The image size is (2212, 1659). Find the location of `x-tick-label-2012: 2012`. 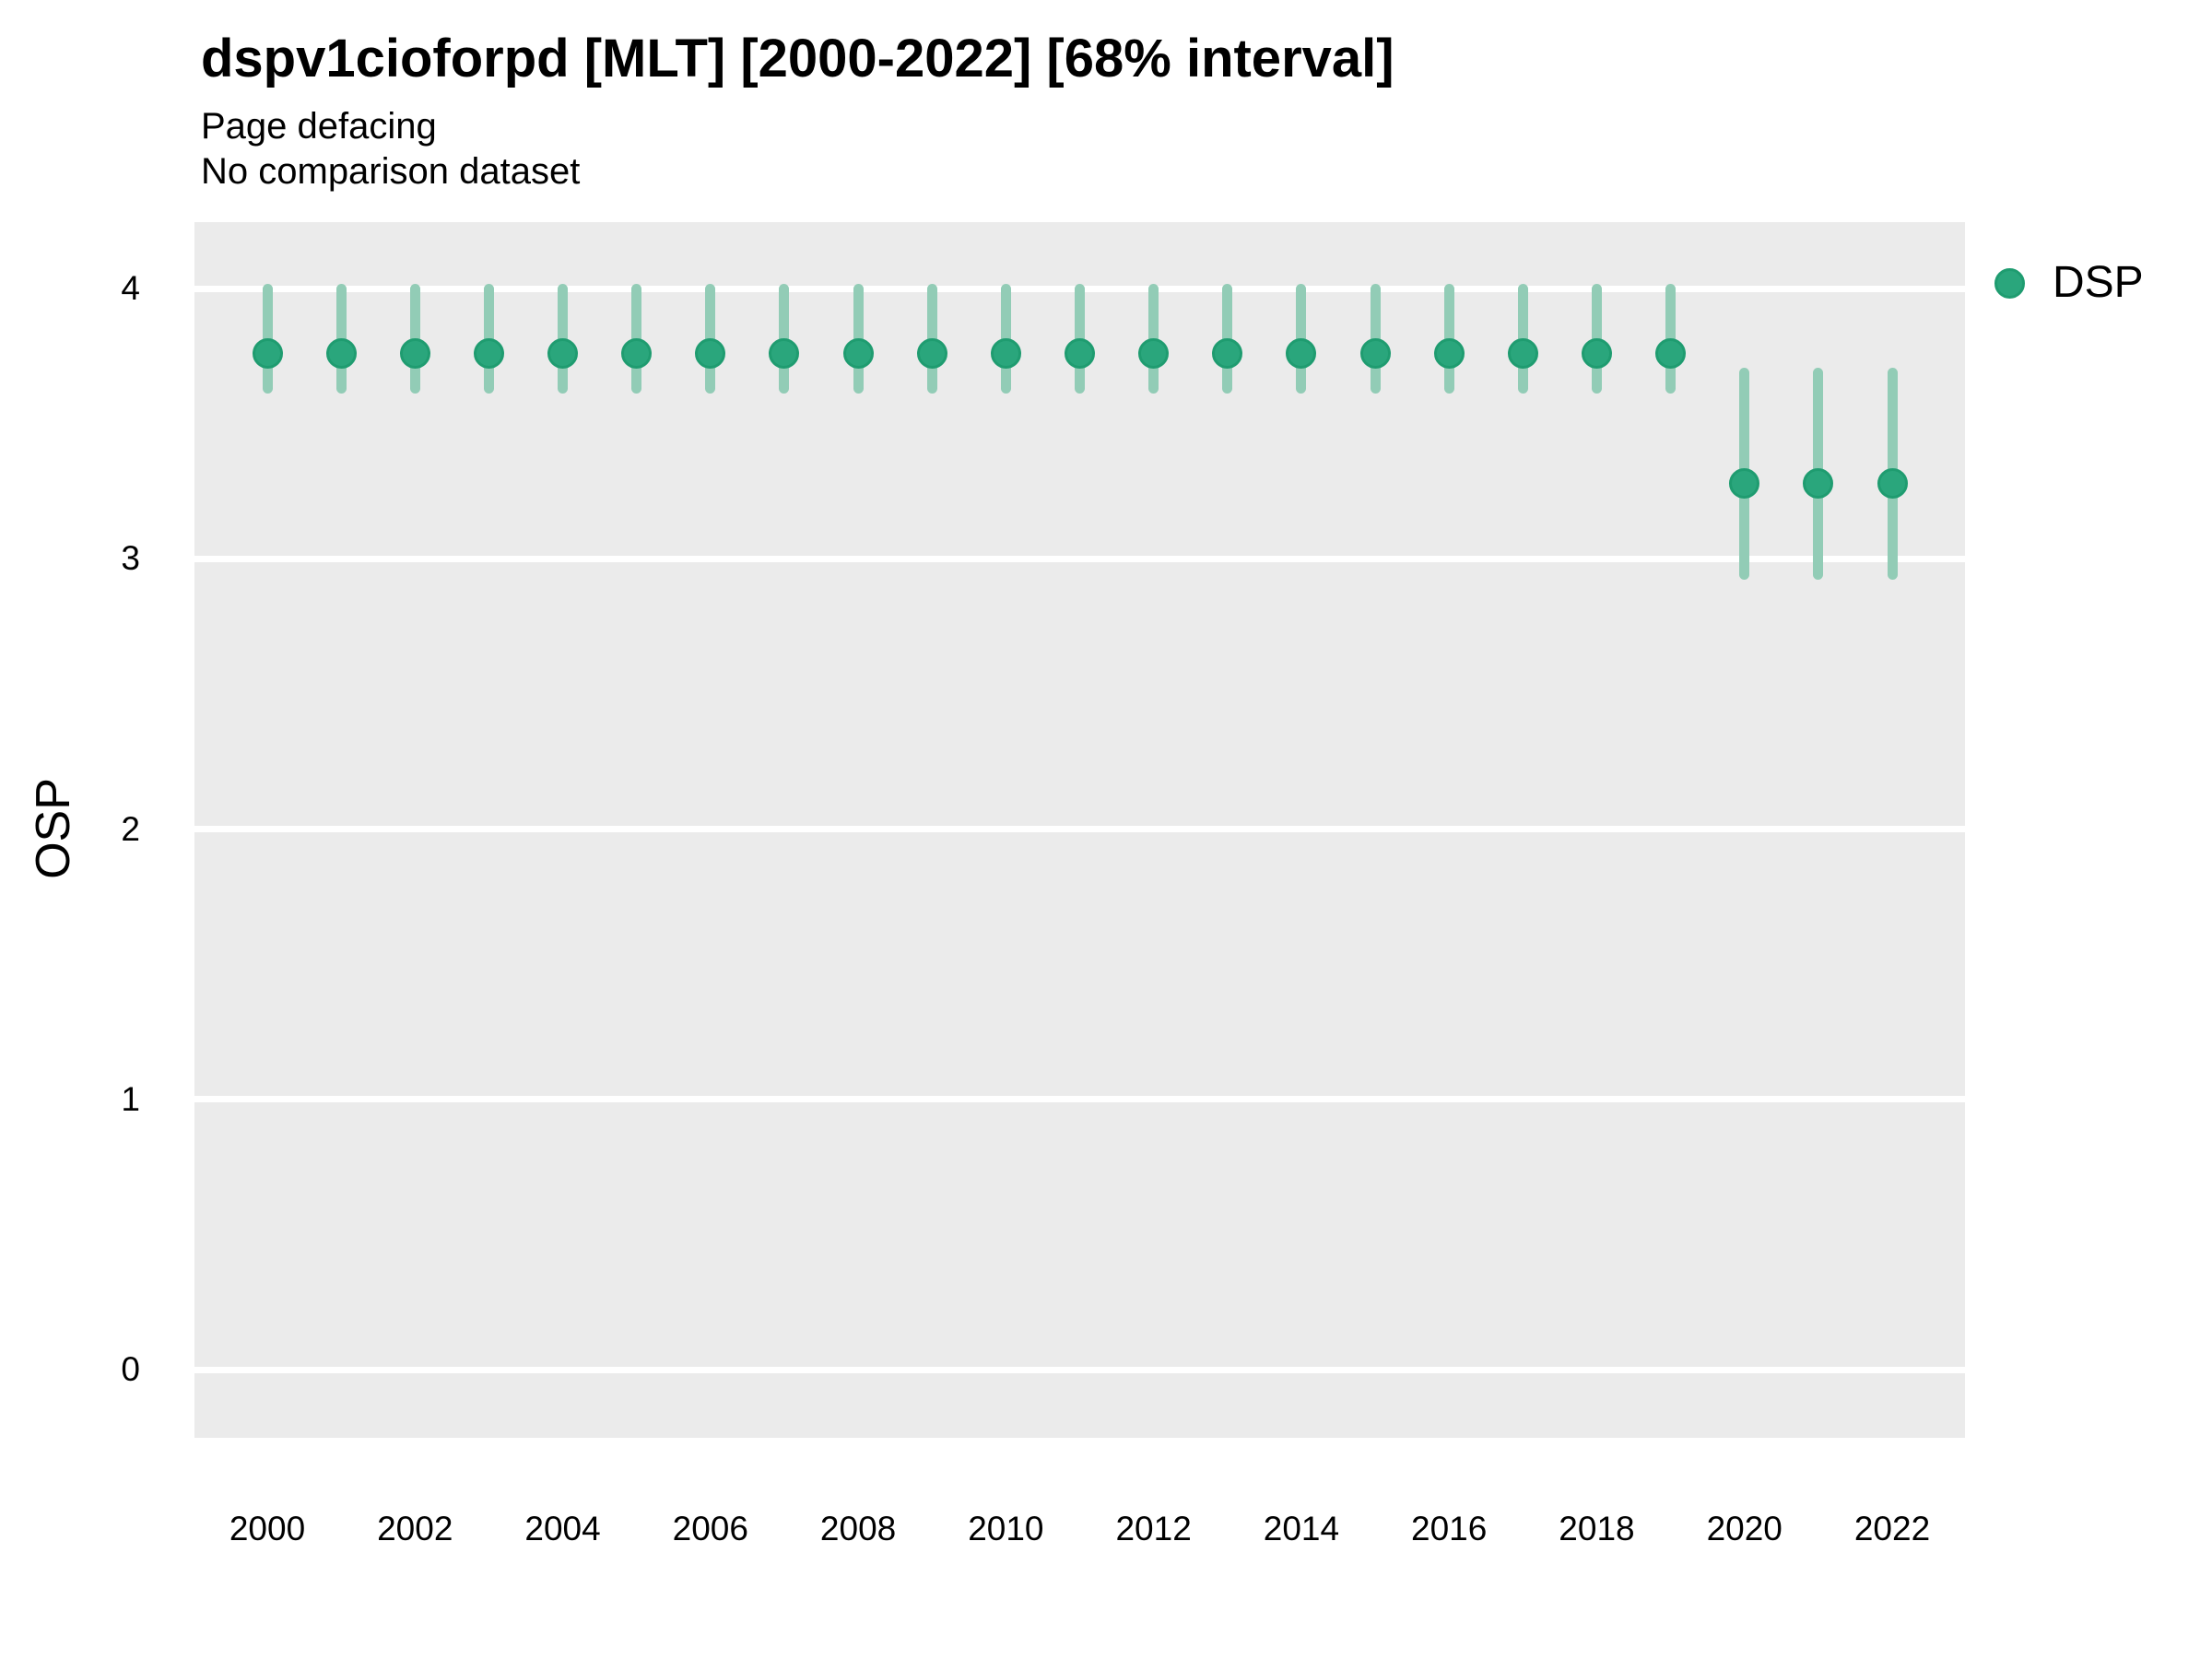

x-tick-label-2012: 2012 is located at coordinates (1153, 1528).